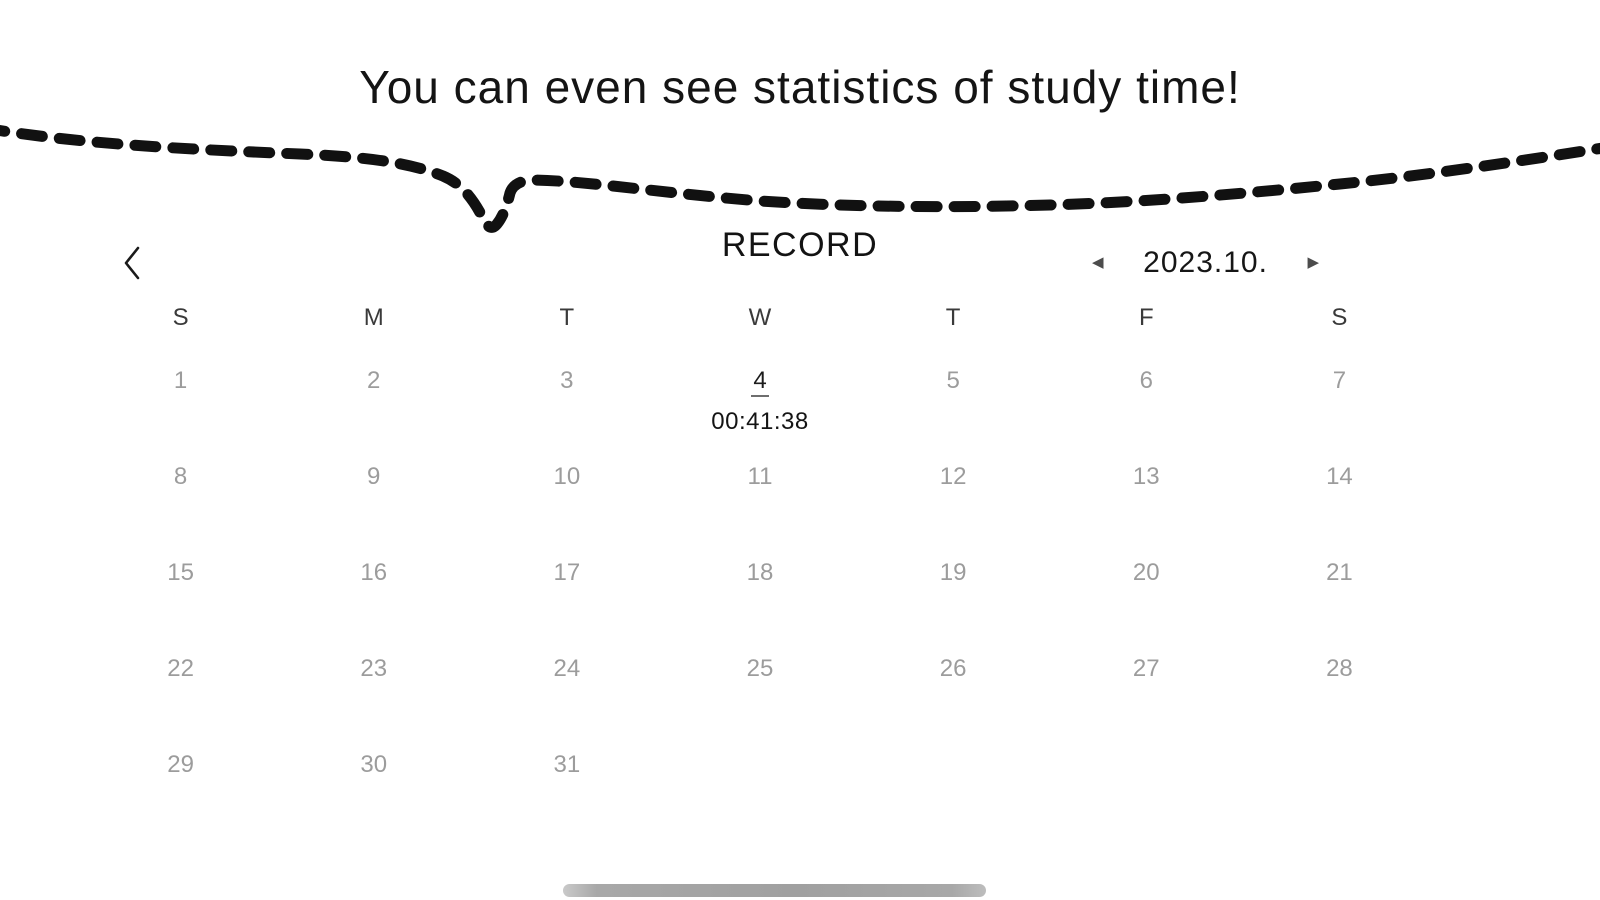 This screenshot has height=900, width=1600. I want to click on chevron-left-icon, so click(132, 263).